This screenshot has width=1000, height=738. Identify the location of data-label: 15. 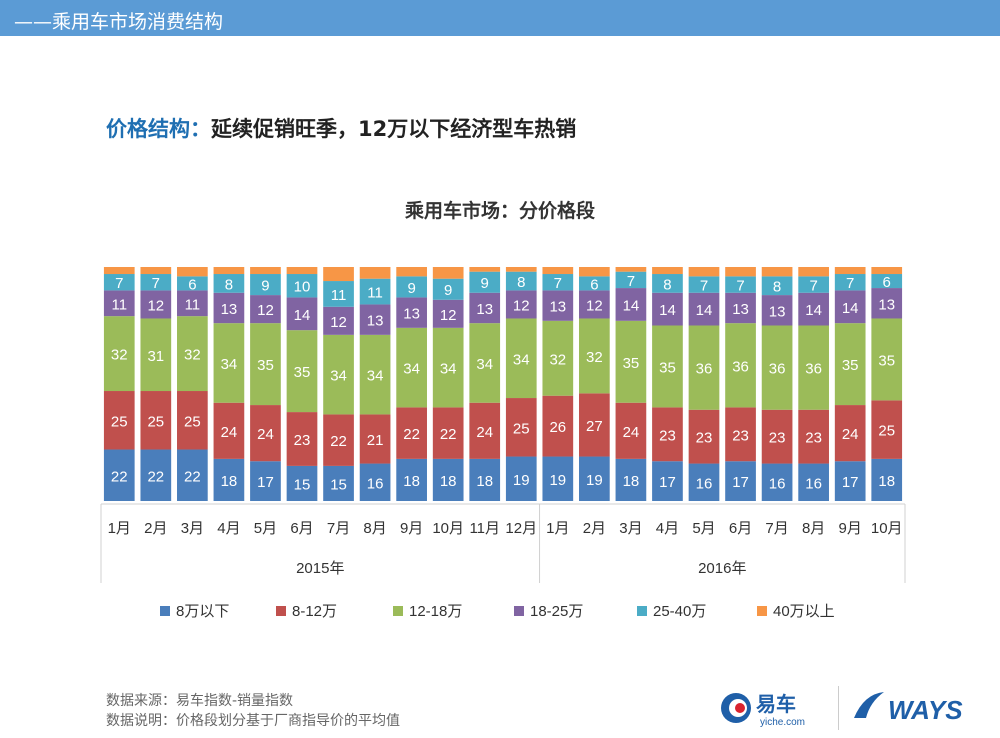
(338, 484).